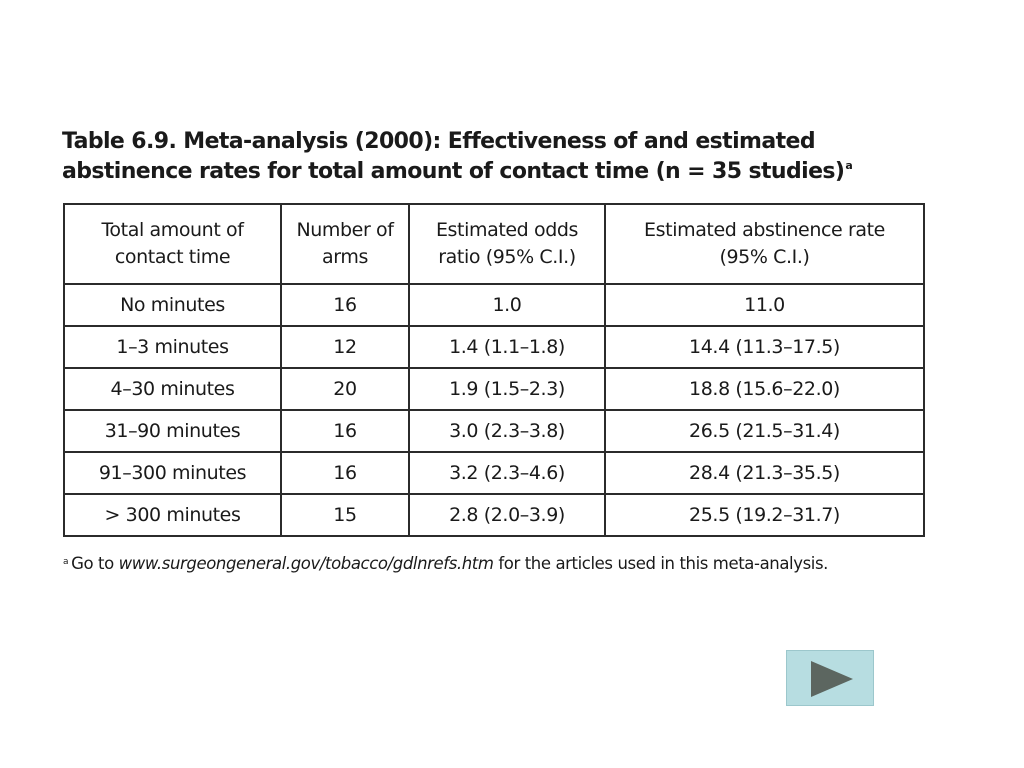 The image size is (1024, 768). I want to click on header-abstinence-rate: Estimated abstinence rate (95% C.I.), so click(764, 244).